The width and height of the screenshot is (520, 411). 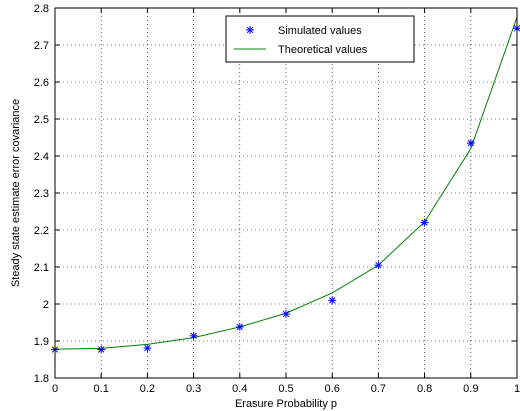 I want to click on y-tick-label: 1.9, so click(x=41, y=342).